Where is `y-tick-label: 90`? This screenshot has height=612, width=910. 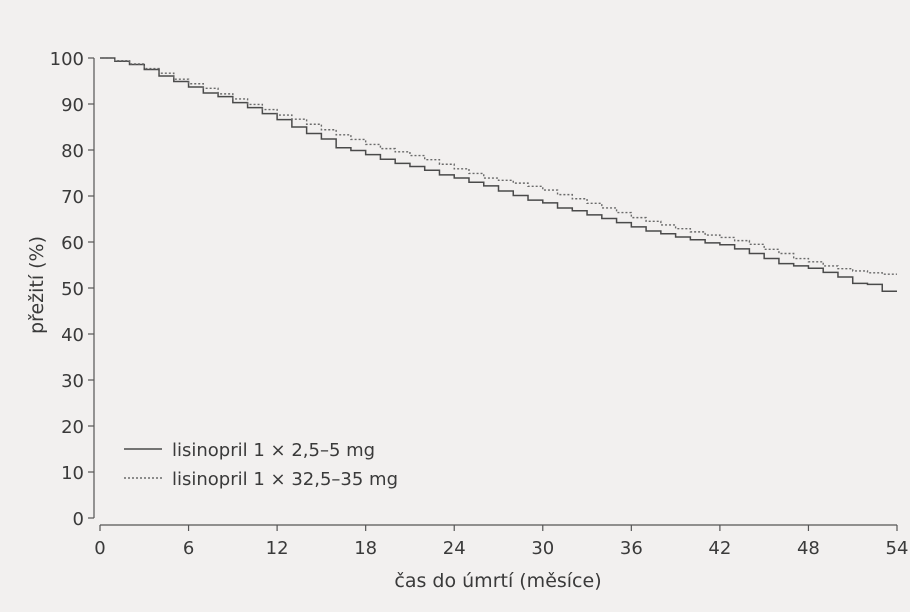
y-tick-label: 90 is located at coordinates (72, 105).